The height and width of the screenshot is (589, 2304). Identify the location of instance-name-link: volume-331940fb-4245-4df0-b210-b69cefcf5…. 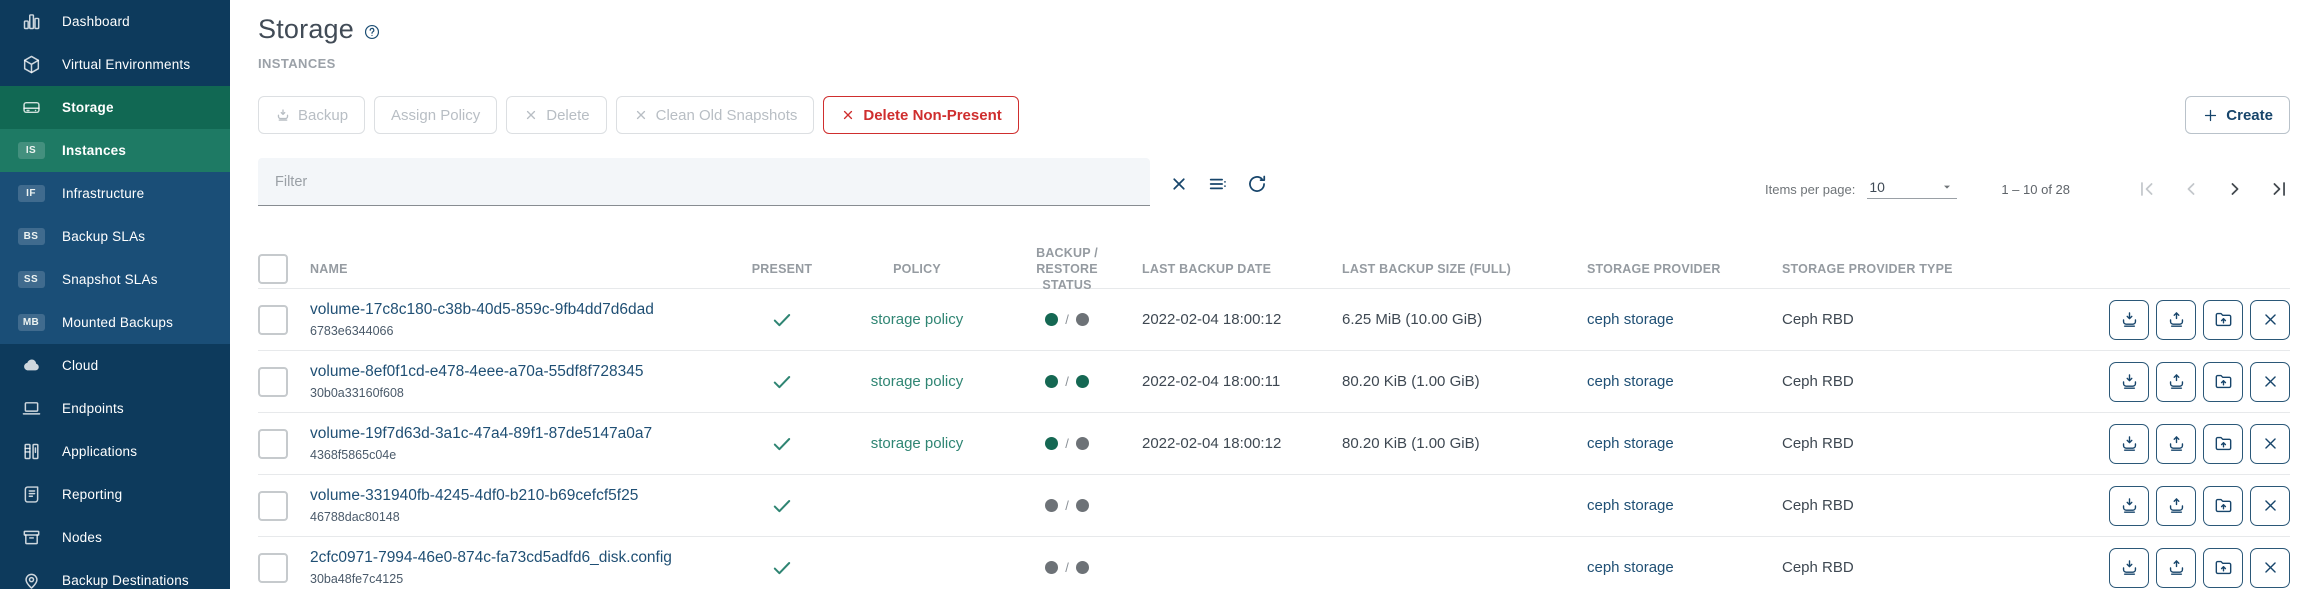
(474, 495).